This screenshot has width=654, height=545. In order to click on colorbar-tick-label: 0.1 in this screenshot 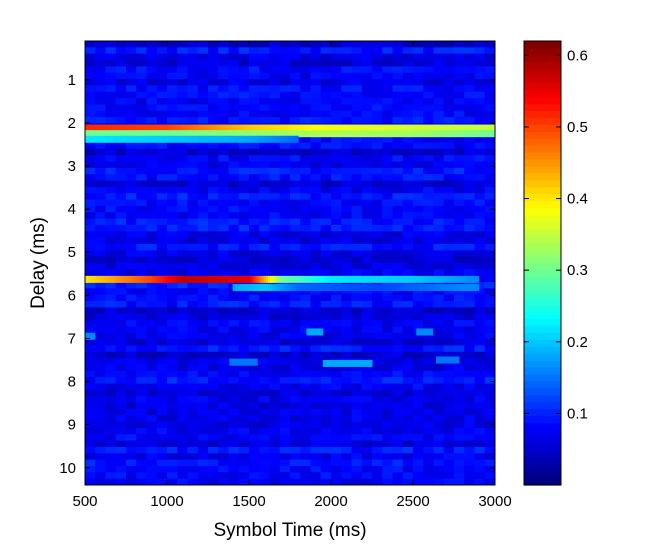, I will do `click(577, 413)`.